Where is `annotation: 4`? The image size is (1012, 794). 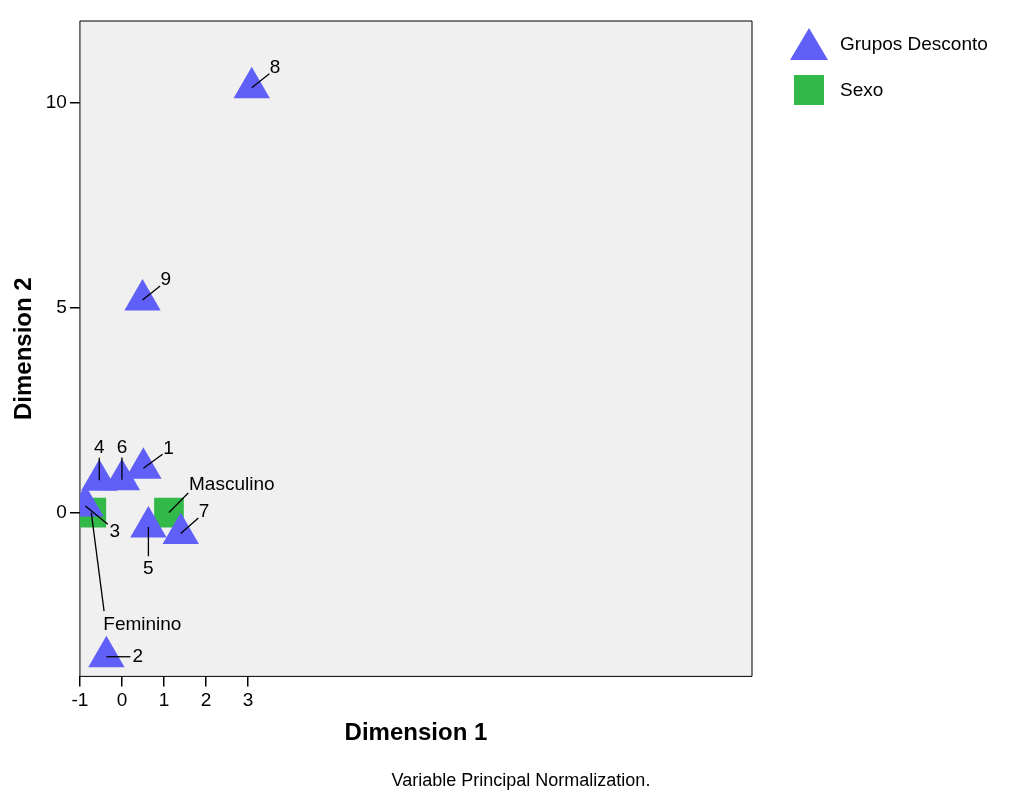
annotation: 4 is located at coordinates (99, 447).